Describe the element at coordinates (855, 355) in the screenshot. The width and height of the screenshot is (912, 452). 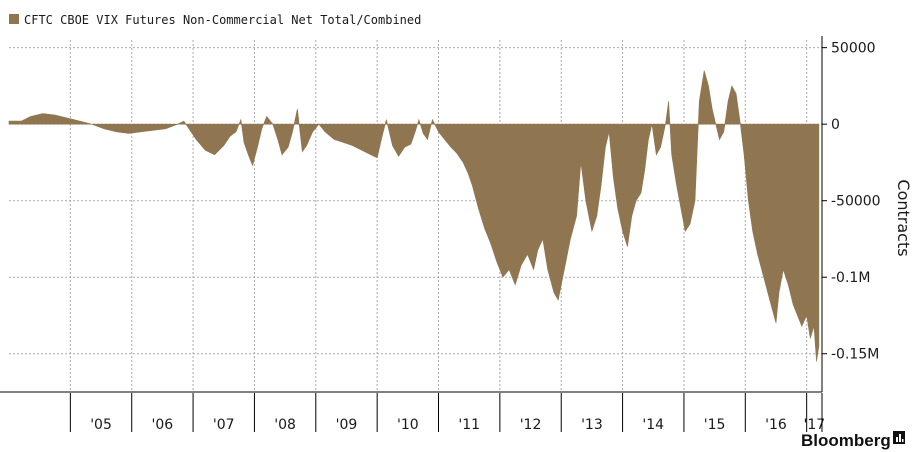
I see `y-tick-label: -0.15M` at that location.